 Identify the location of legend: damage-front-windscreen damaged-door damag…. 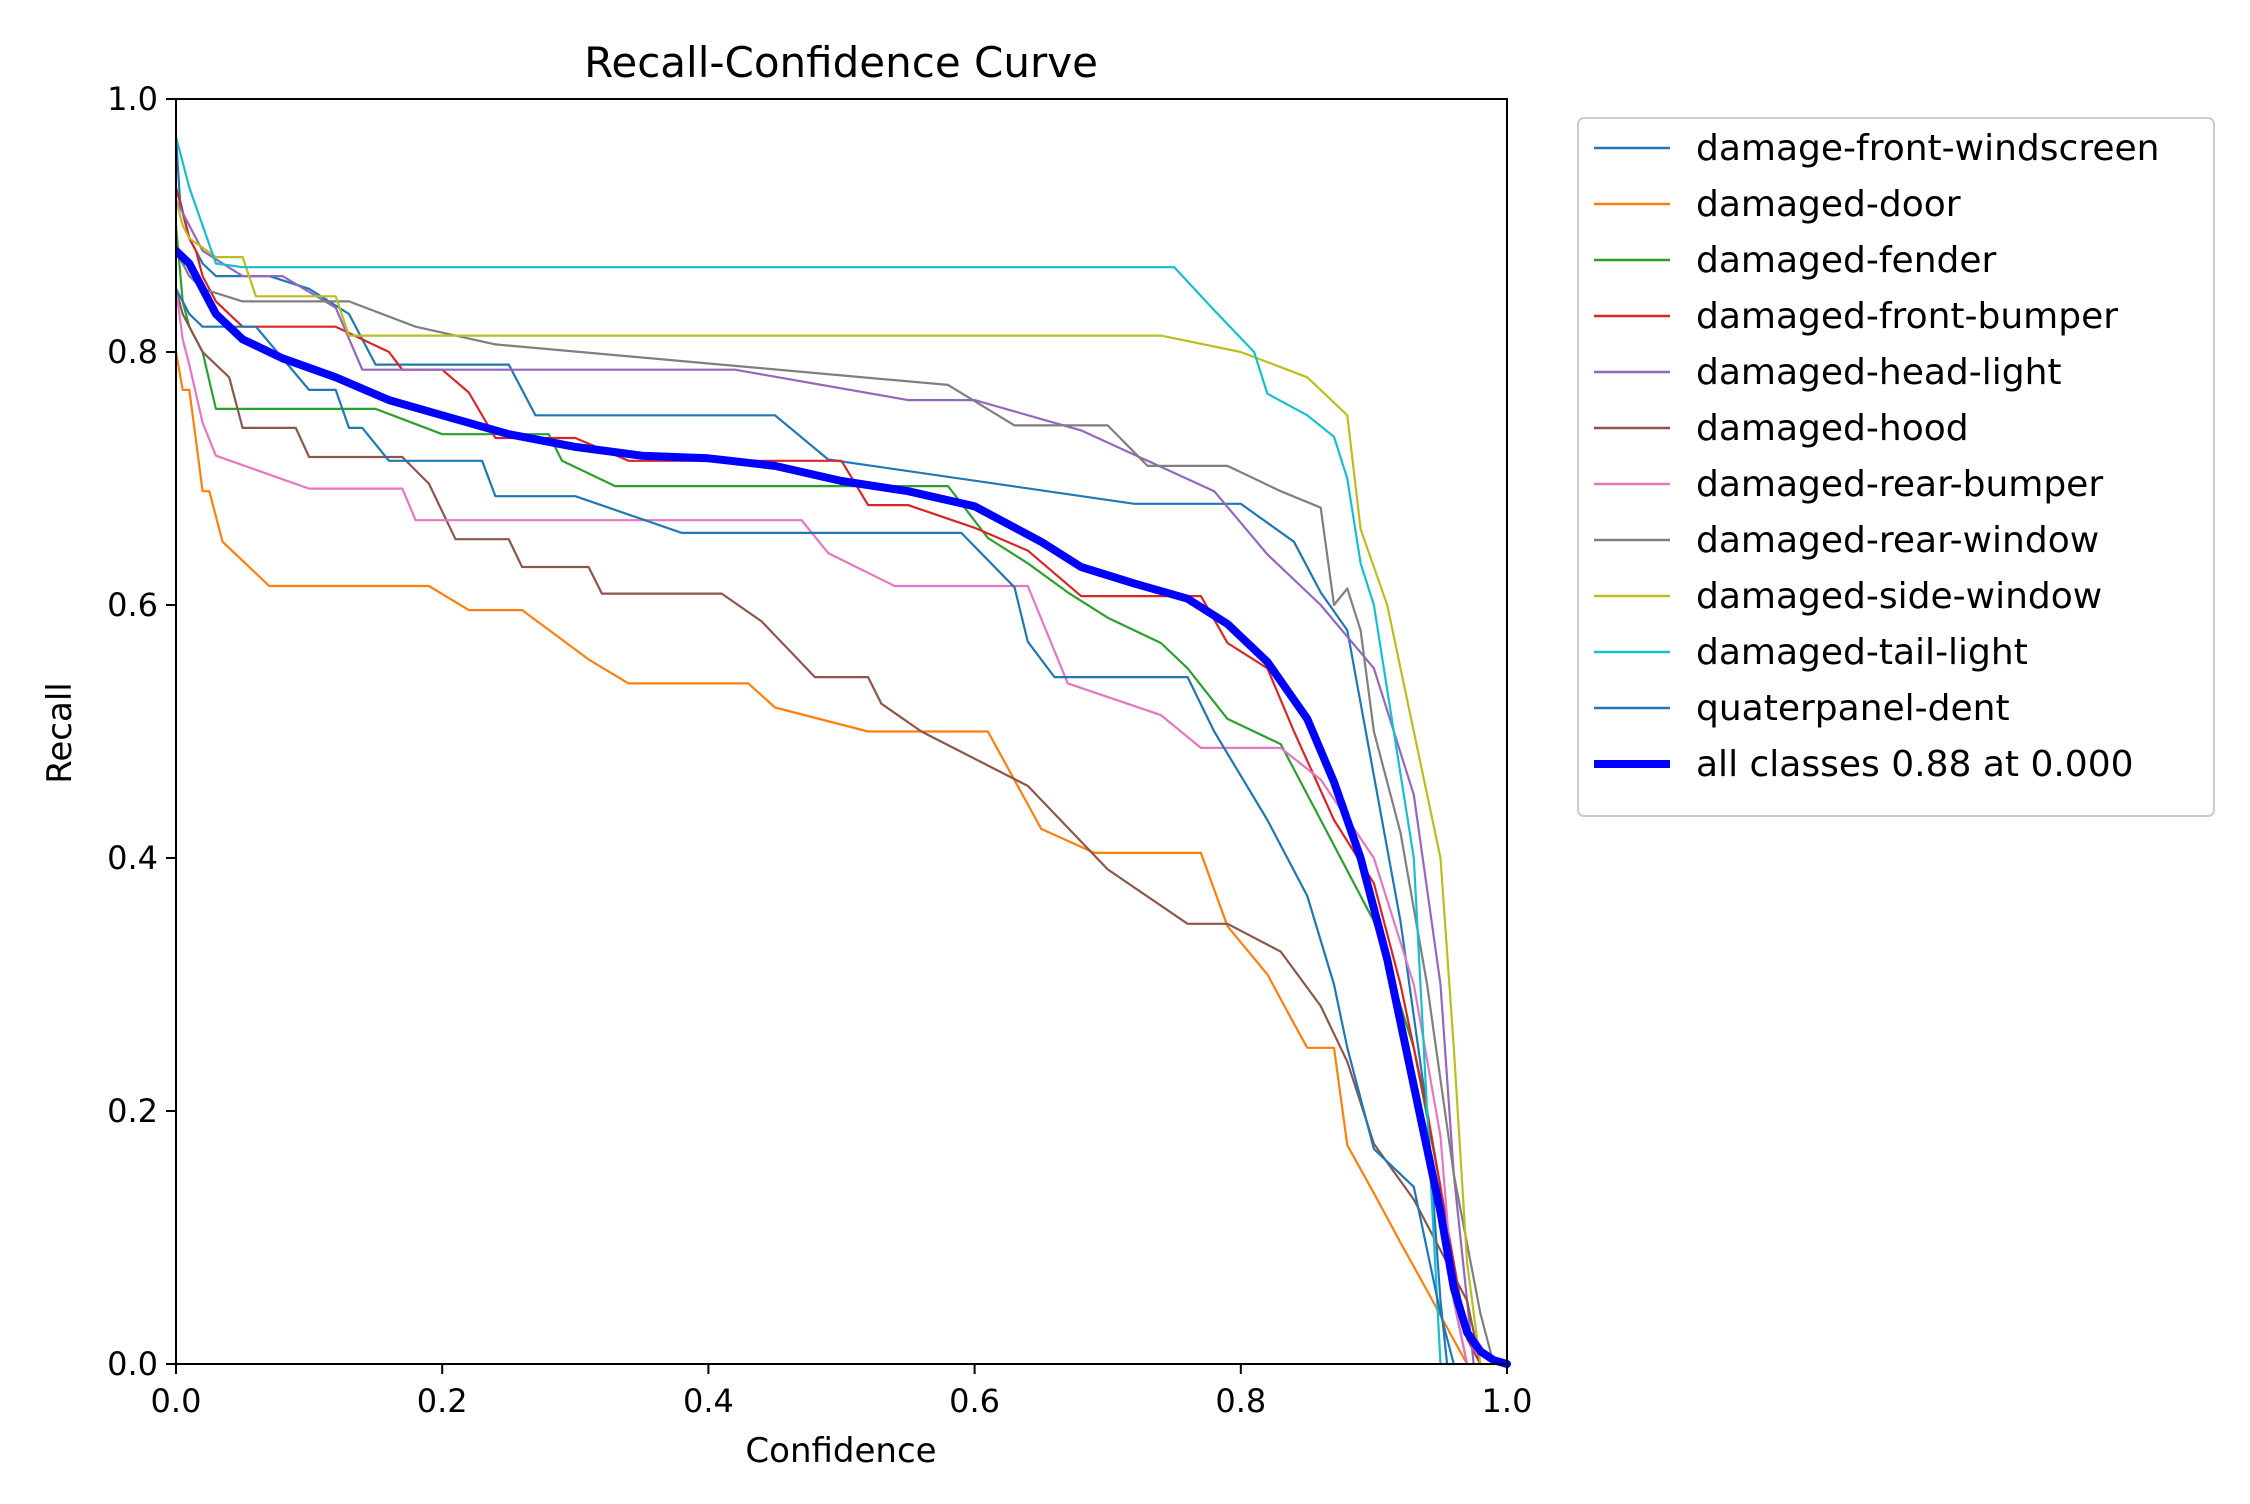
(1896, 467).